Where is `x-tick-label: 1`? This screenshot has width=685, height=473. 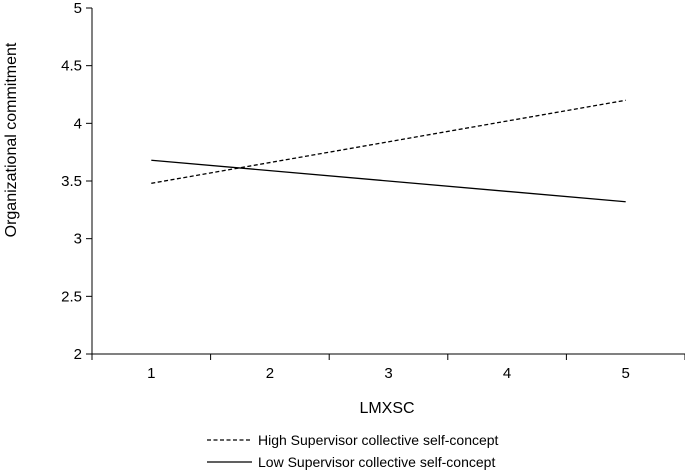
x-tick-label: 1 is located at coordinates (151, 373).